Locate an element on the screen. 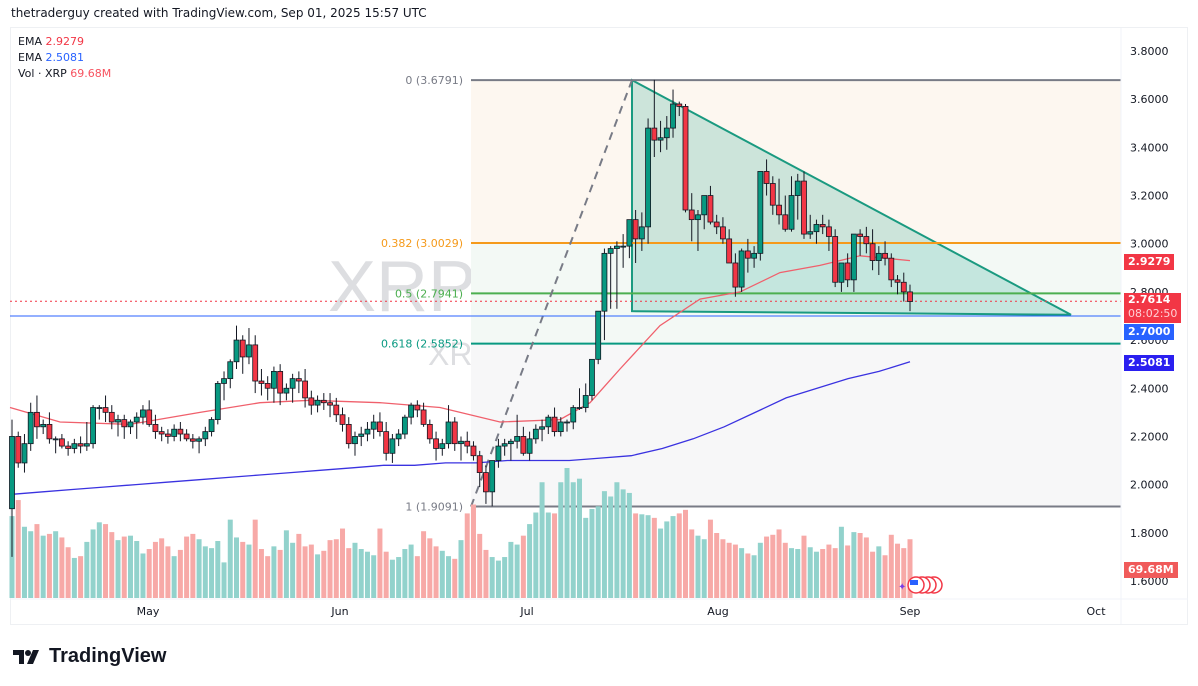  us-economic-events-icon: ✦ is located at coordinates (920, 585).